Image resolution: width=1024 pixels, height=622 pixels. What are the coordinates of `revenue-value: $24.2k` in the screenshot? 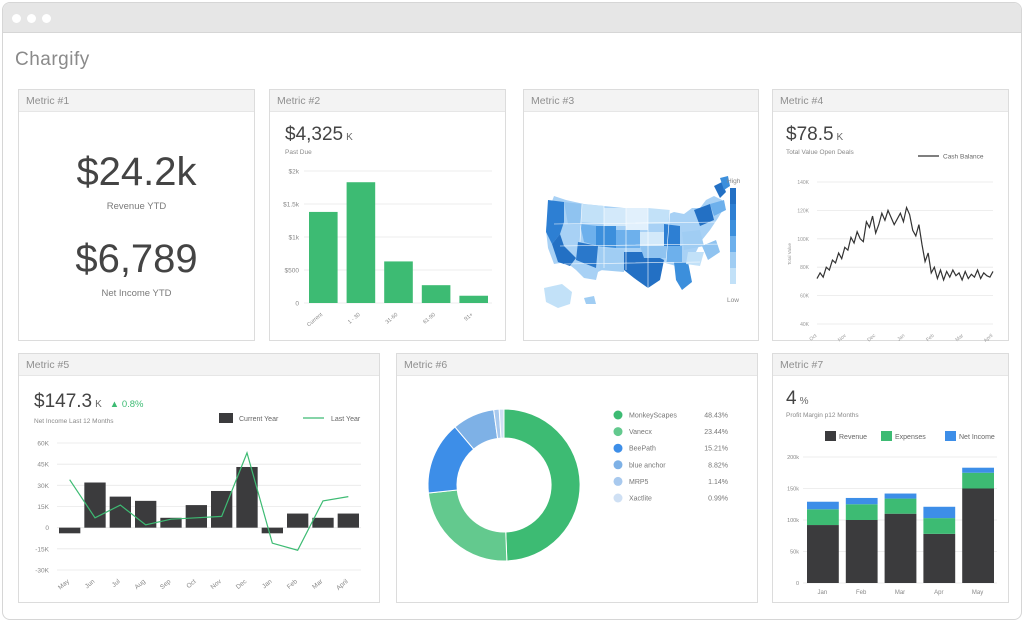 It's located at (136, 172).